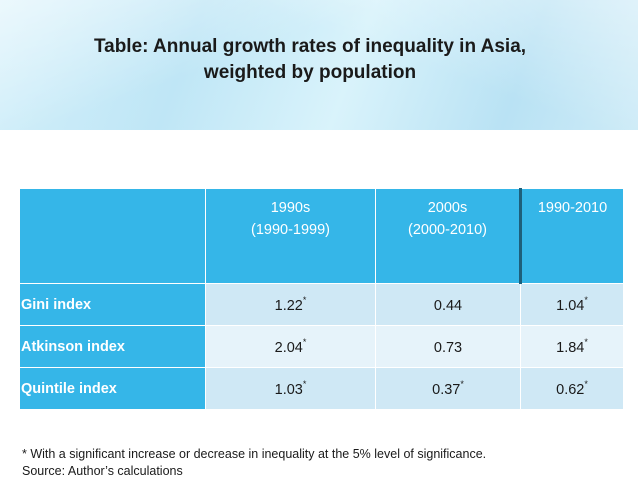 The height and width of the screenshot is (480, 638). I want to click on cell-value: 1.84, so click(570, 347).